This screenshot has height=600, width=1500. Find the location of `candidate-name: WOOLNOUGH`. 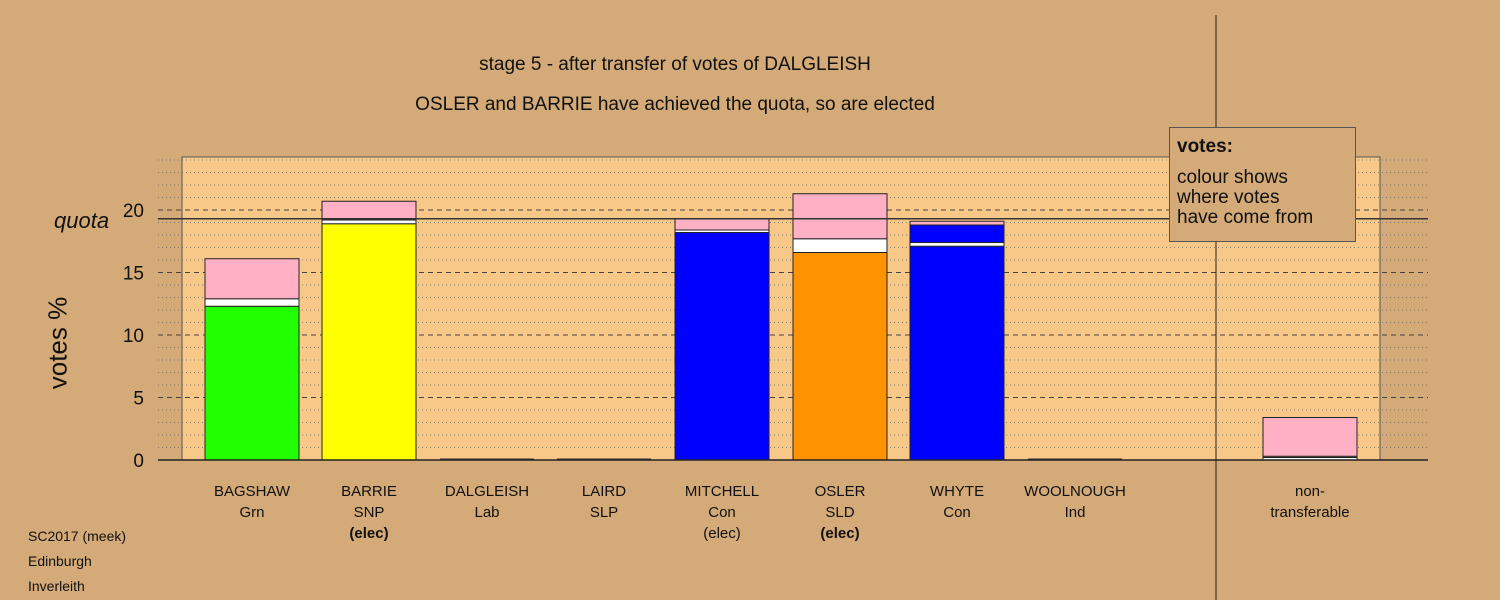

candidate-name: WOOLNOUGH is located at coordinates (1075, 491).